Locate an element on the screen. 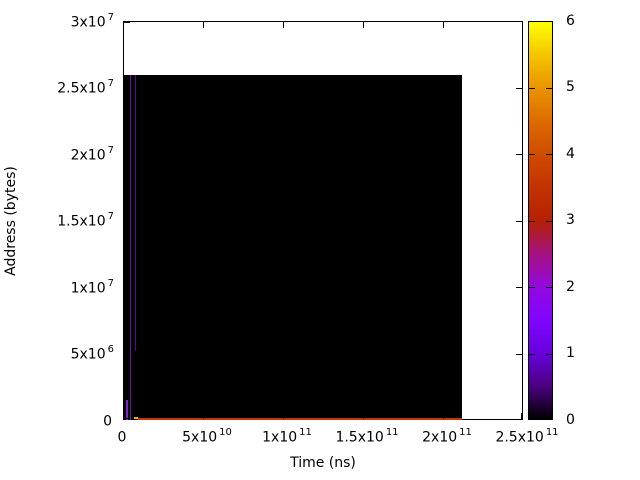 Image resolution: width=640 pixels, height=480 pixels. x-tick-label: 0 is located at coordinates (122, 437).